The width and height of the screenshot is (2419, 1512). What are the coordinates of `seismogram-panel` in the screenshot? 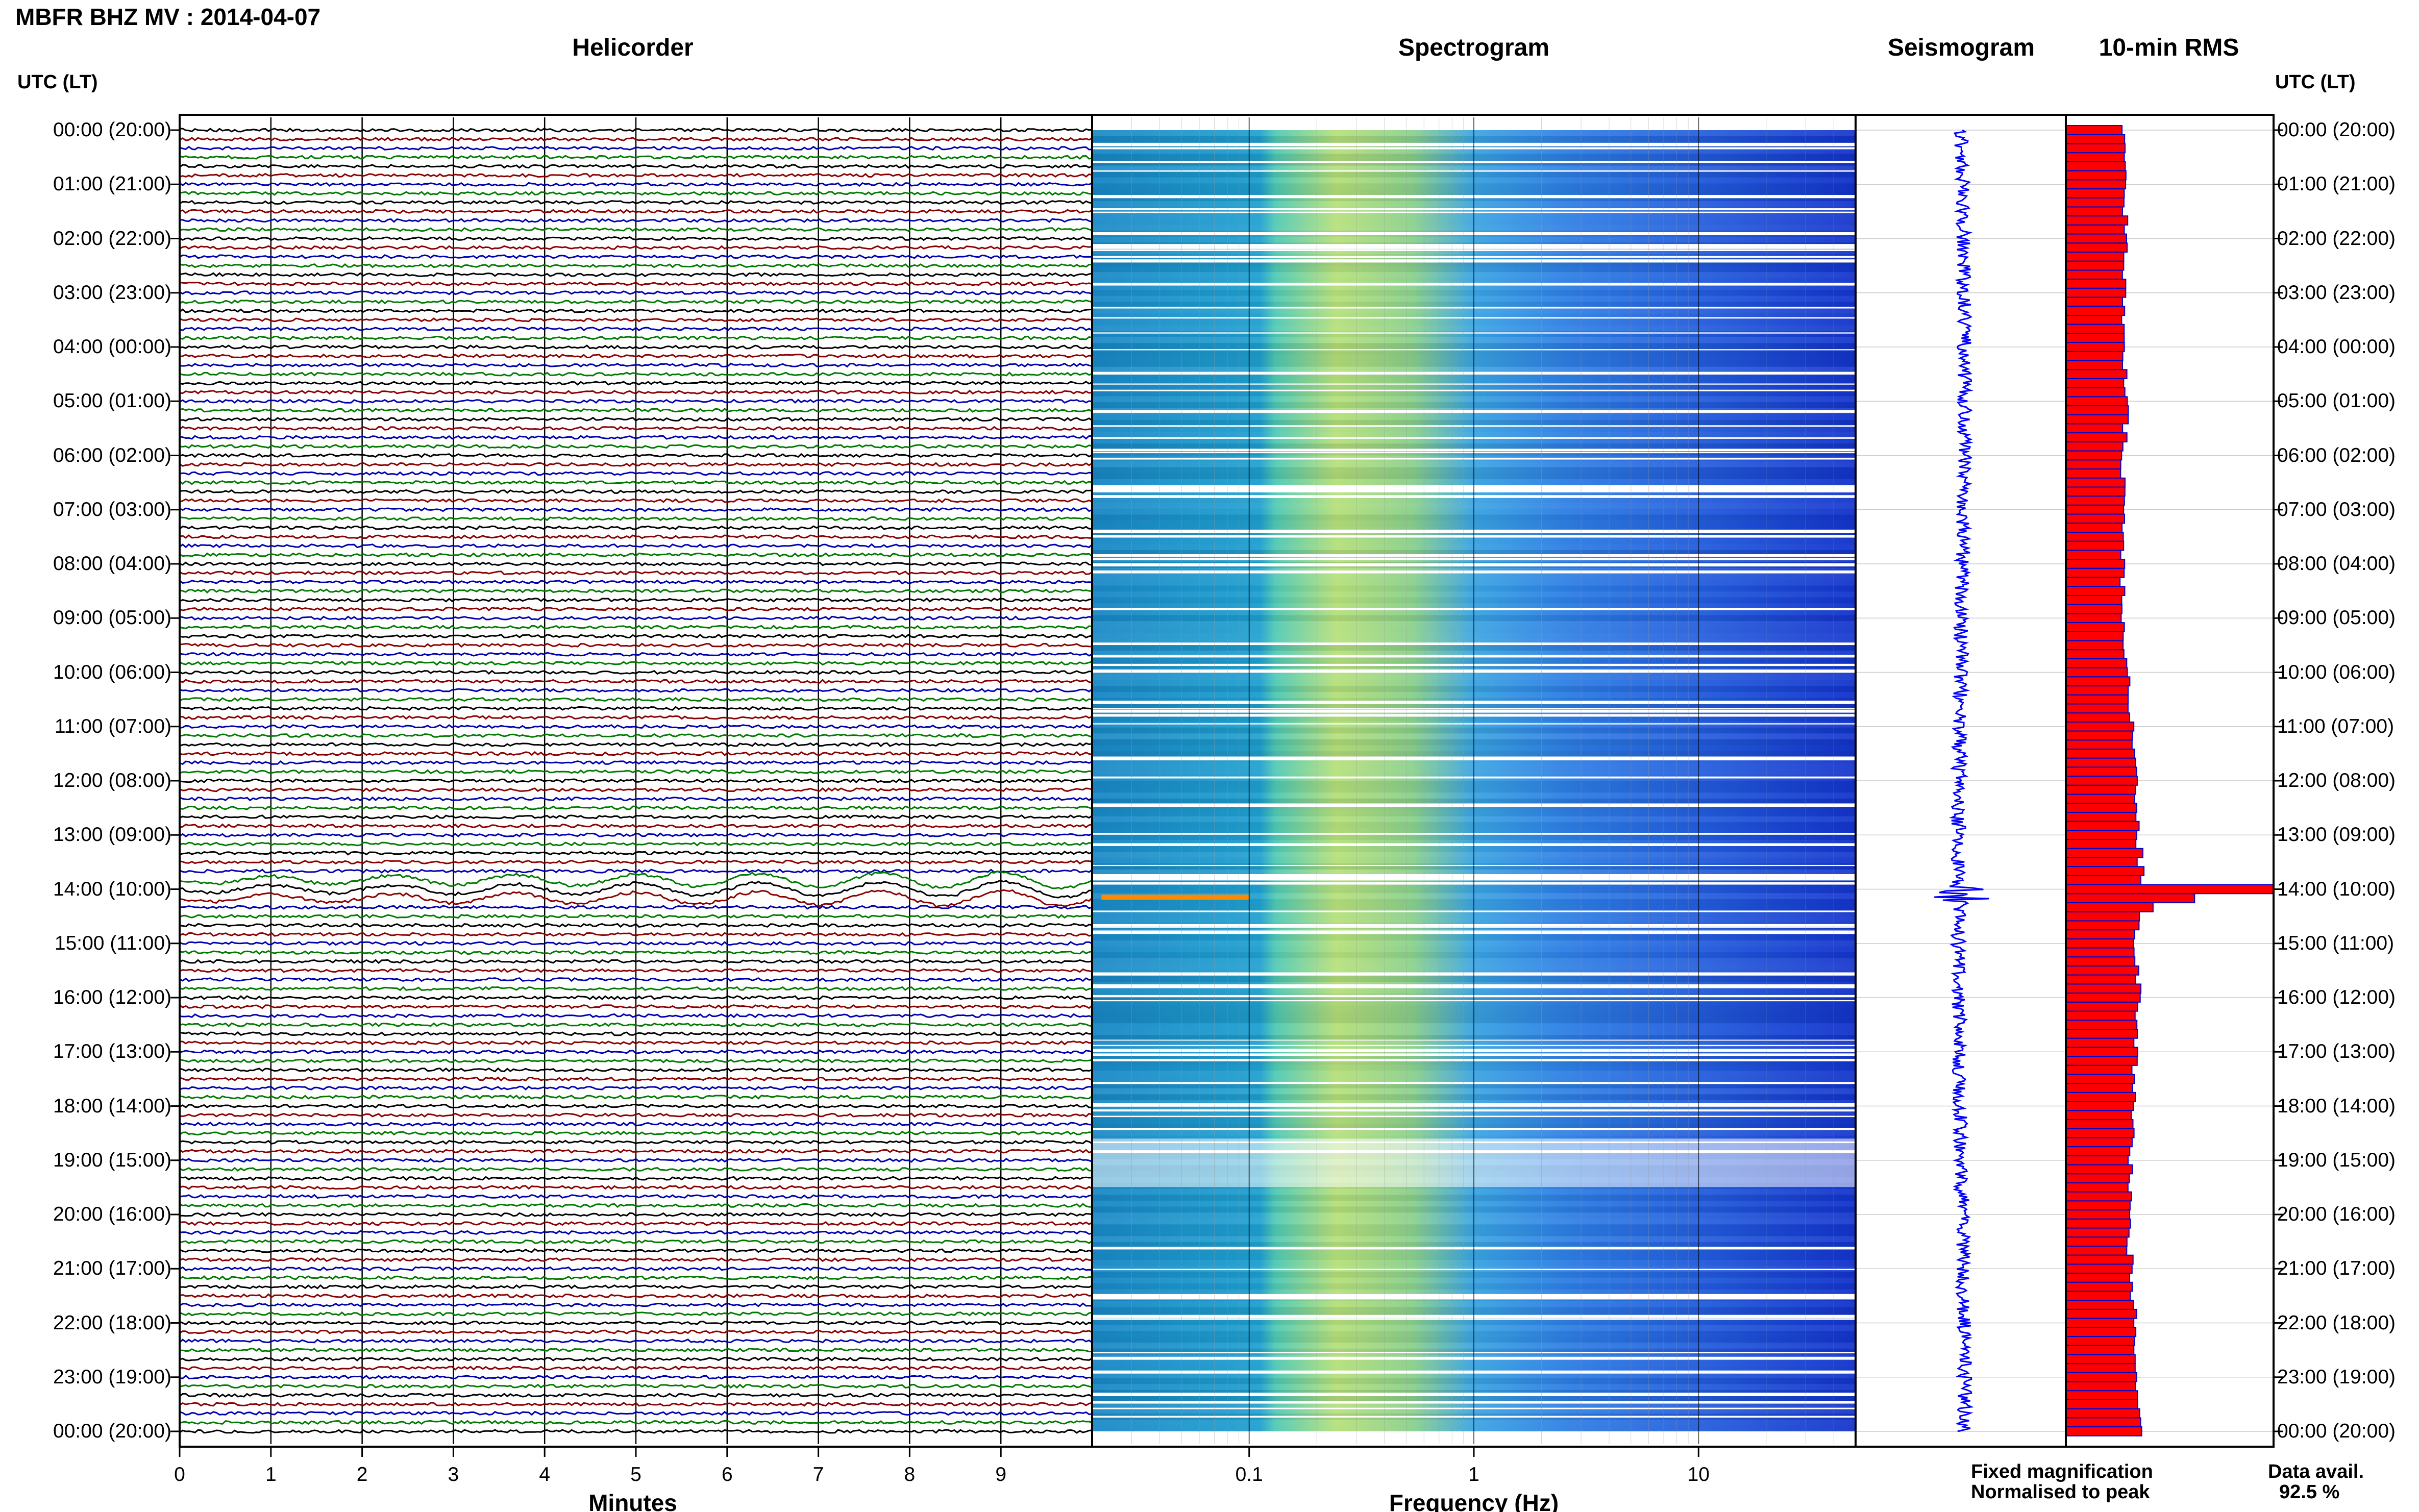 It's located at (1961, 781).